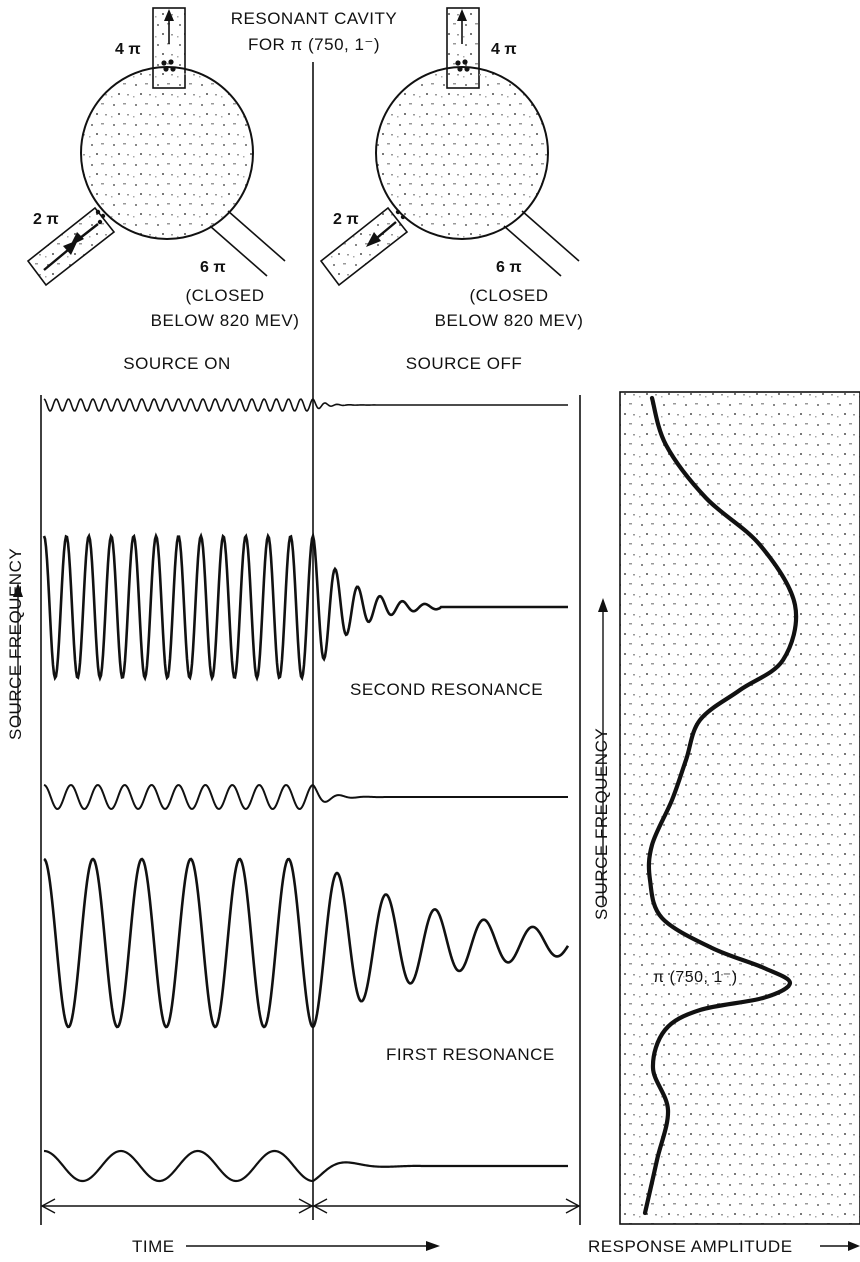 This screenshot has width=860, height=1262. What do you see at coordinates (601, 824) in the screenshot?
I see `response-y-axis-label: SOURCE FREQUENCY` at bounding box center [601, 824].